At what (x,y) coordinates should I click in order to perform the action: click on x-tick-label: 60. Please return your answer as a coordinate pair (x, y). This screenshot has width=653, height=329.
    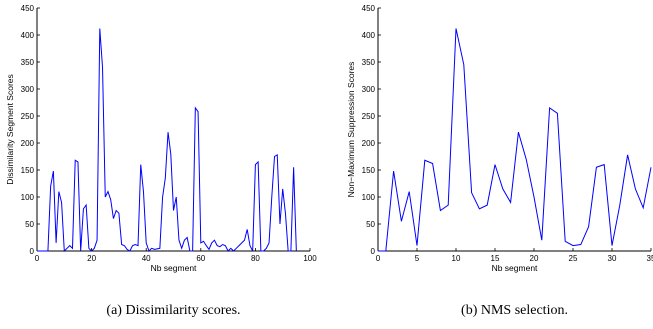
    Looking at the image, I should click on (200, 258).